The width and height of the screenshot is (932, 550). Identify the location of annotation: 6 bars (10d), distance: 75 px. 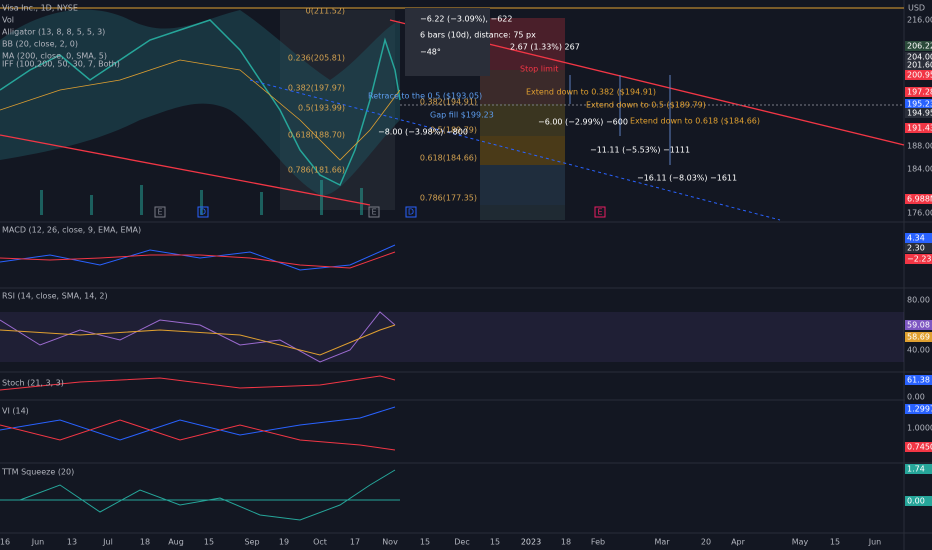
(478, 35).